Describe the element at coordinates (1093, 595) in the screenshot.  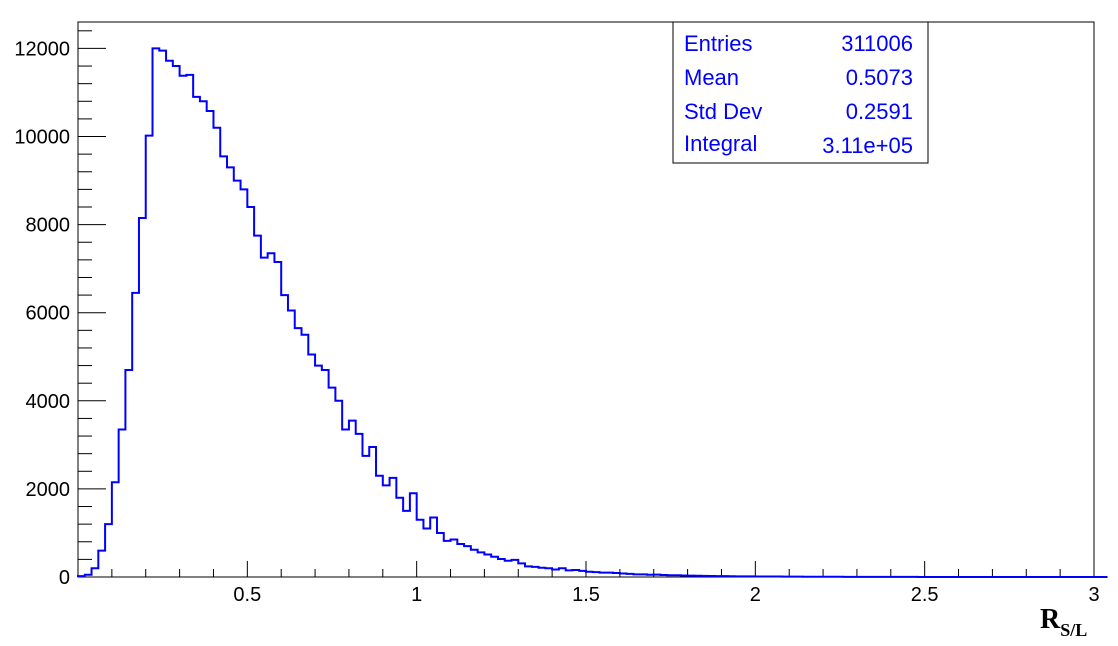
I see `x-tick-label: 3` at that location.